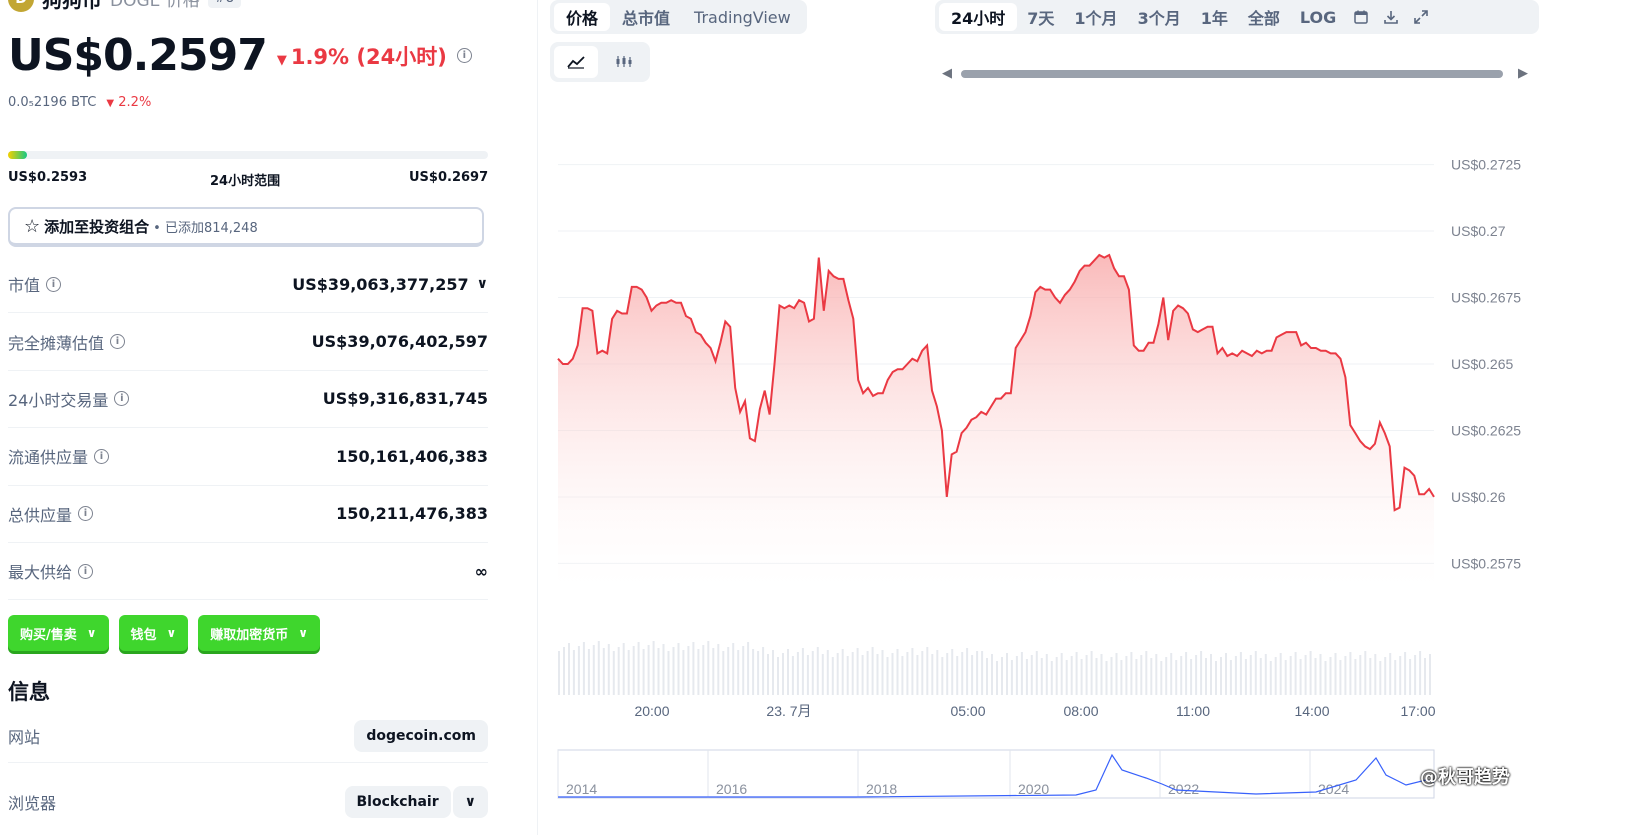  I want to click on stat-row-fdv: 完全摊薄估值 i US$39,076,402,597, so click(248, 342).